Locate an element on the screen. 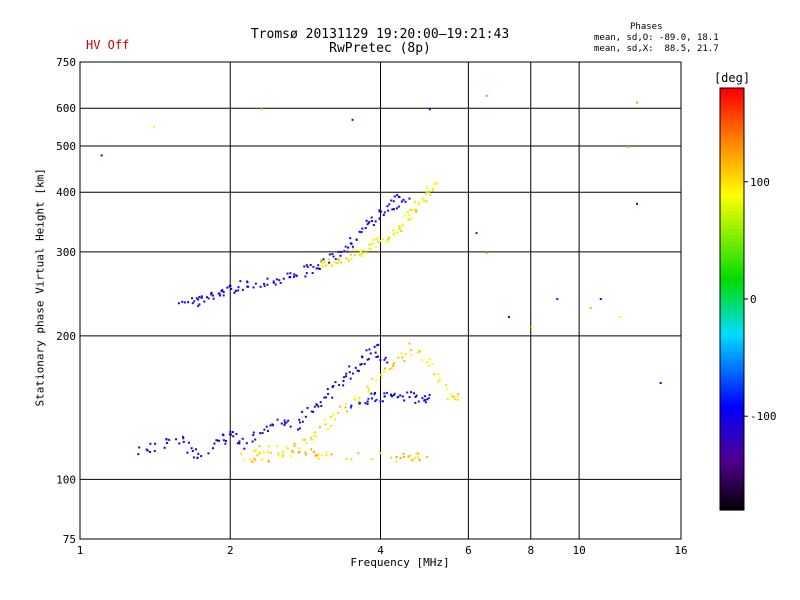 This screenshot has height=600, width=800. y-tick-label: 400 is located at coordinates (66, 192).